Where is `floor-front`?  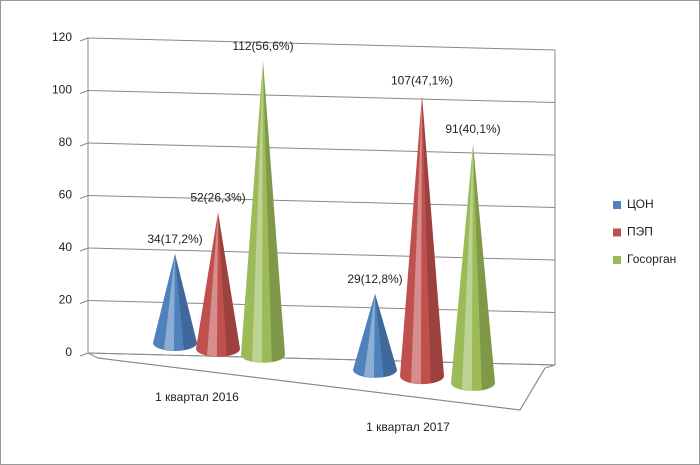 floor-front is located at coordinates (321, 384).